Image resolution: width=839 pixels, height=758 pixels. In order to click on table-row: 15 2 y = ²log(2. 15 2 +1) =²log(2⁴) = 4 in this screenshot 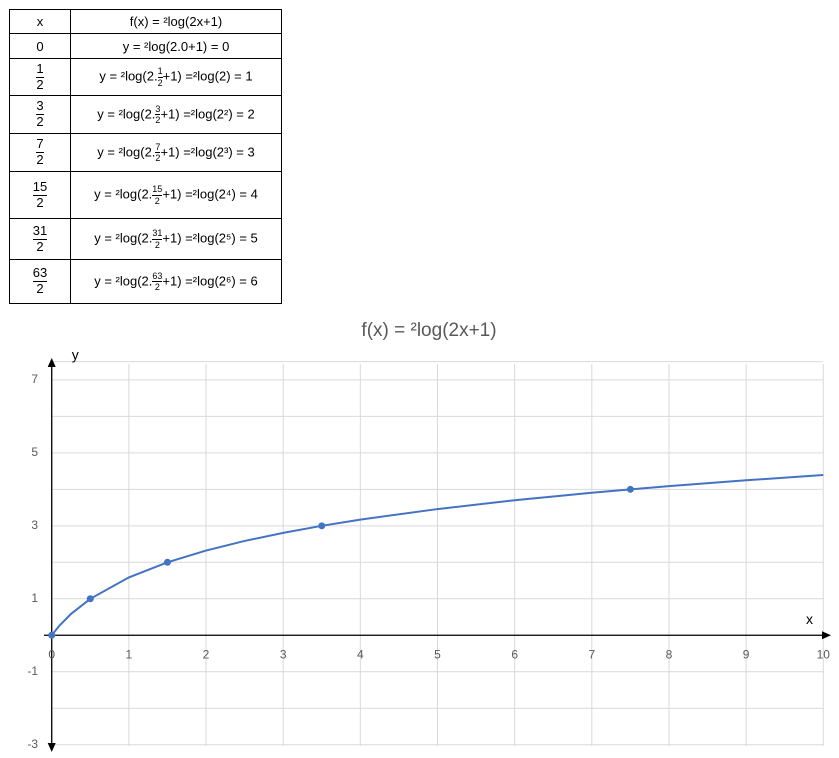, I will do `click(145, 195)`.